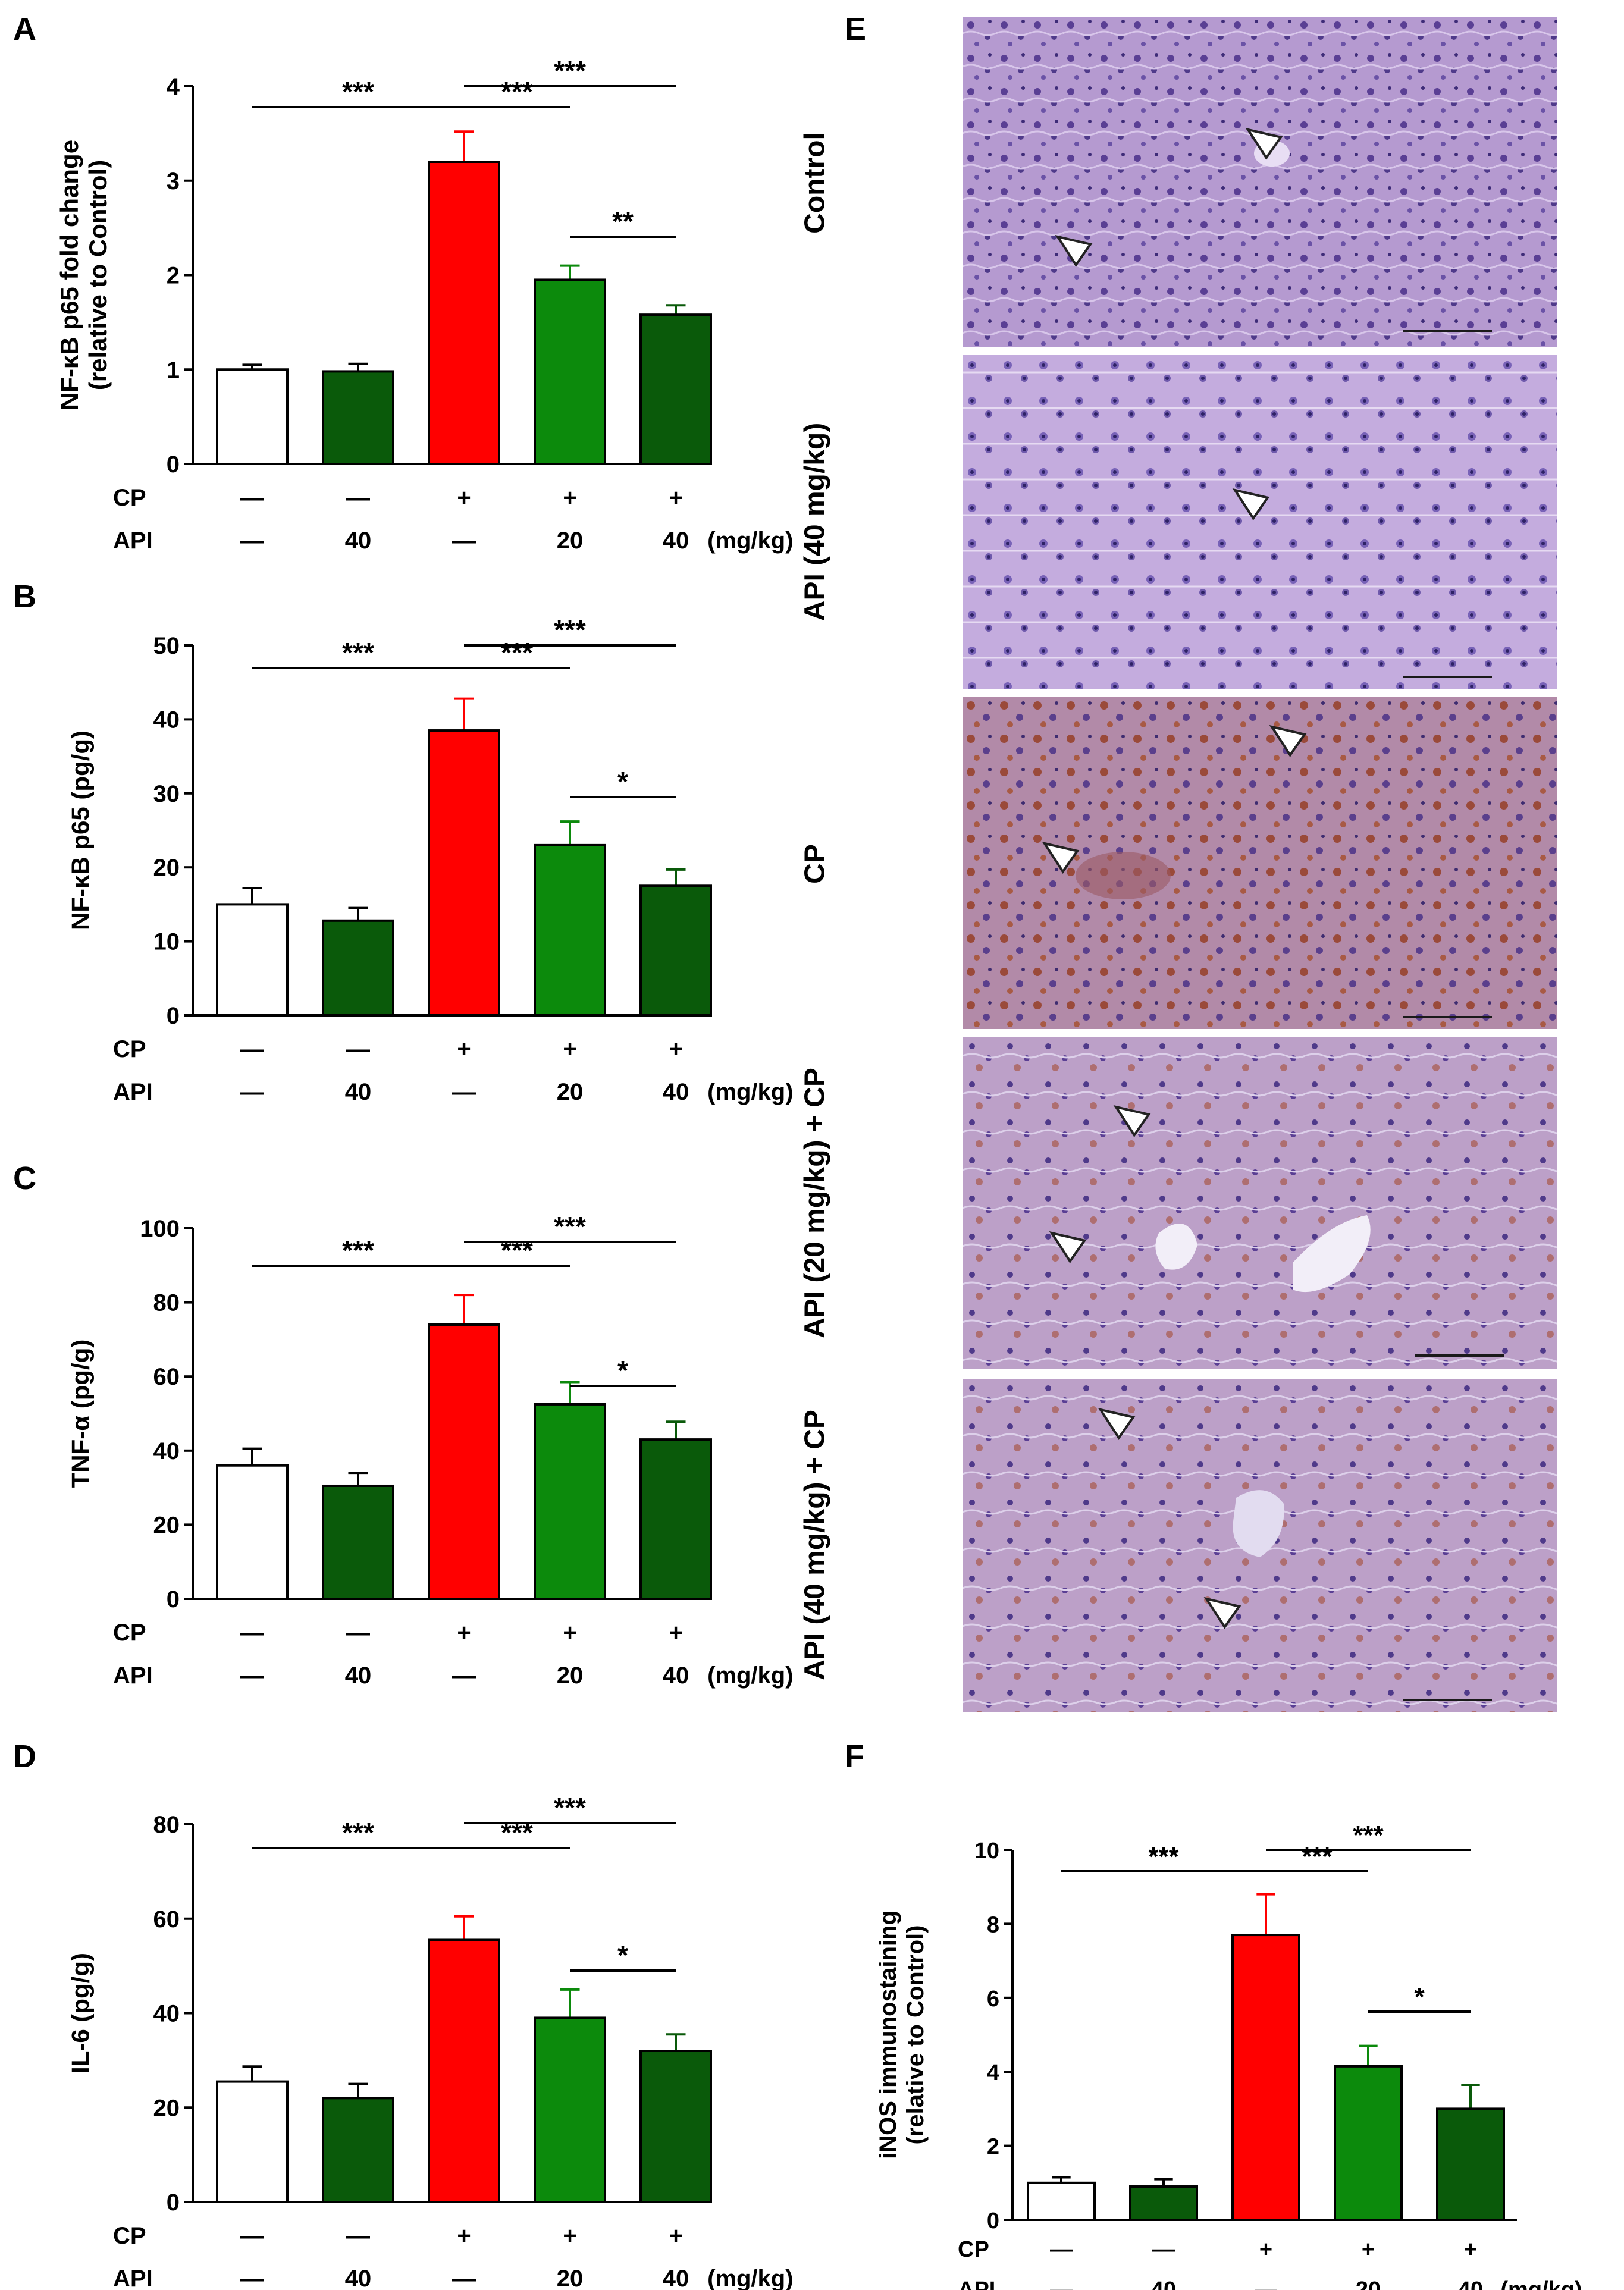  Describe the element at coordinates (173, 370) in the screenshot. I see `y-tick-label: 1` at that location.